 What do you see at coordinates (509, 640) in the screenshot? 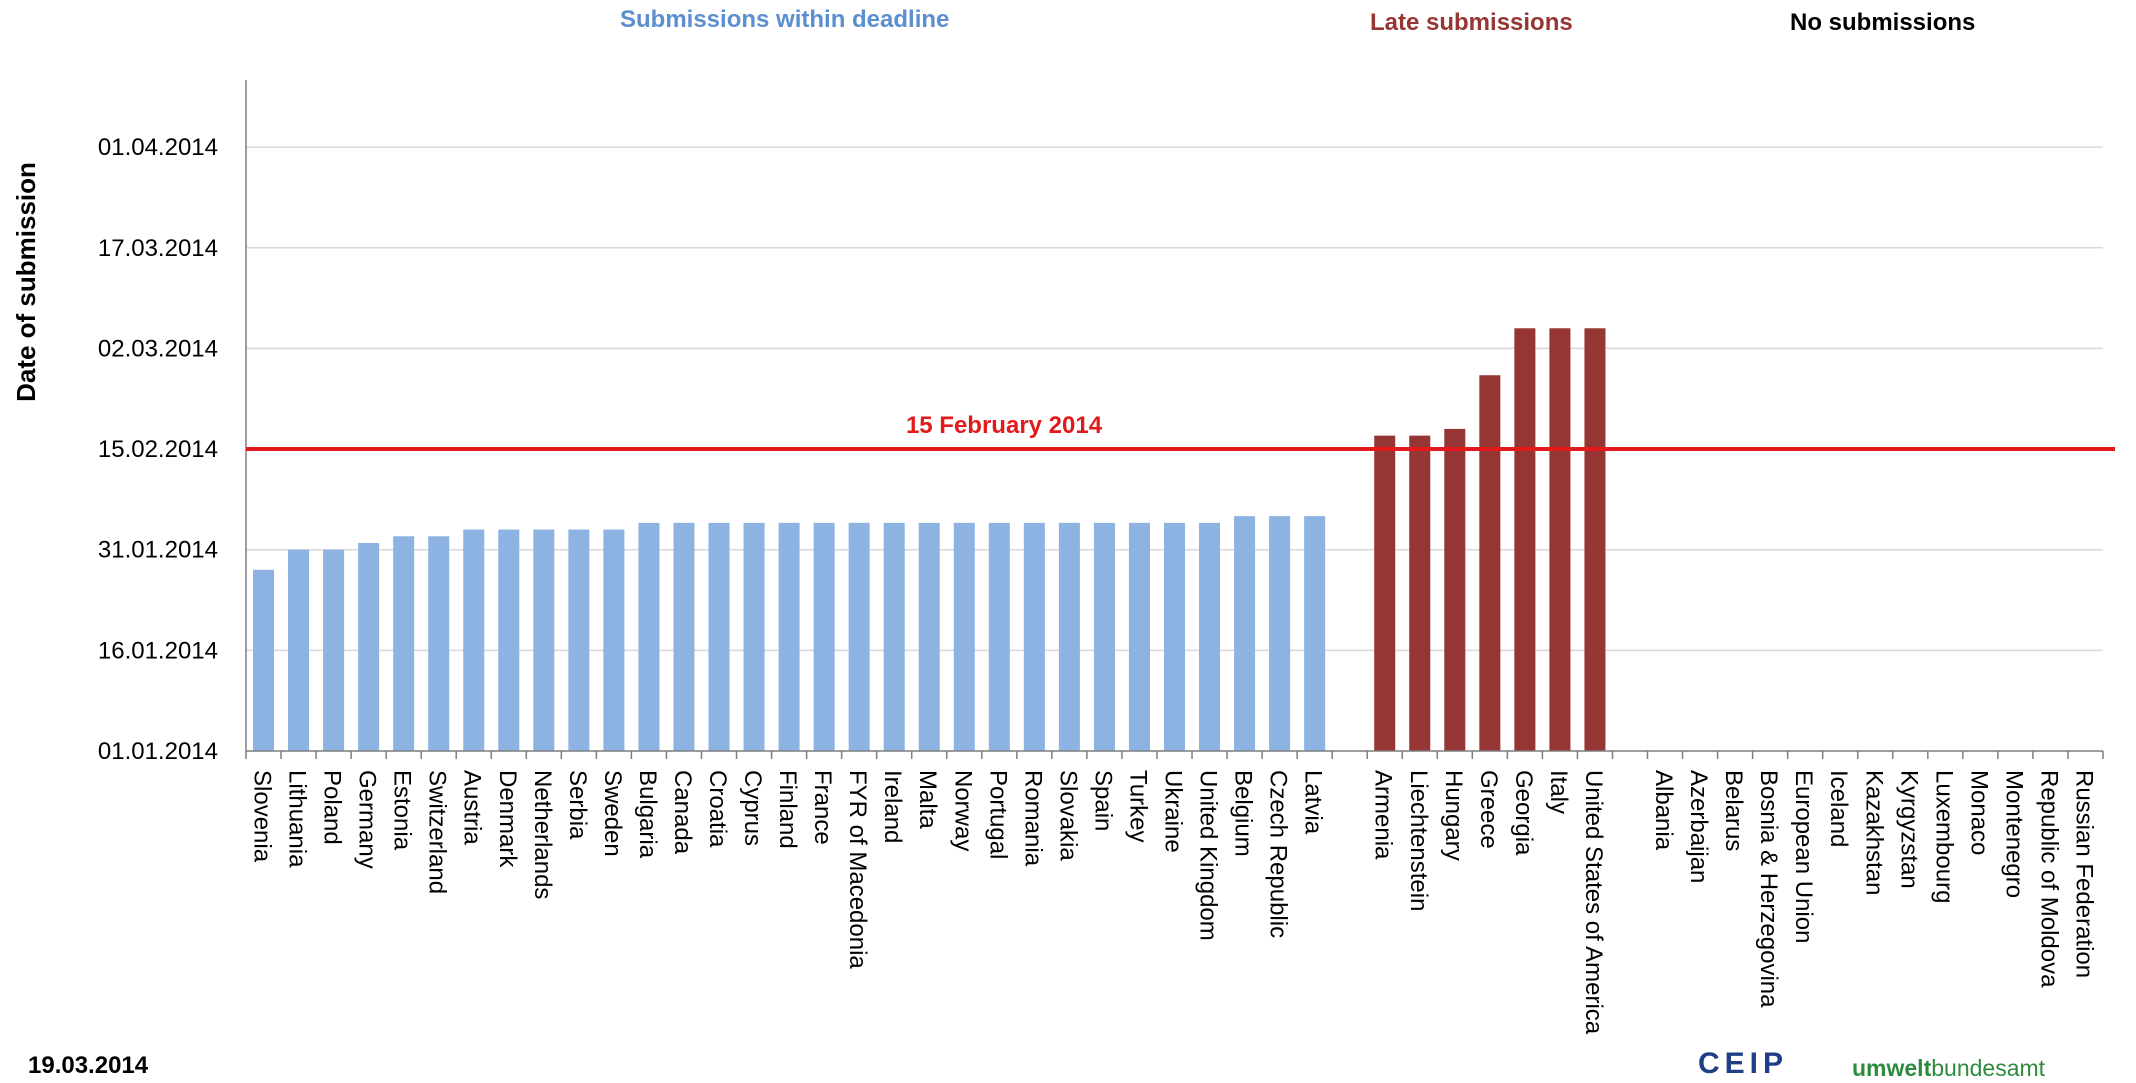
I see `bar-denmark` at bounding box center [509, 640].